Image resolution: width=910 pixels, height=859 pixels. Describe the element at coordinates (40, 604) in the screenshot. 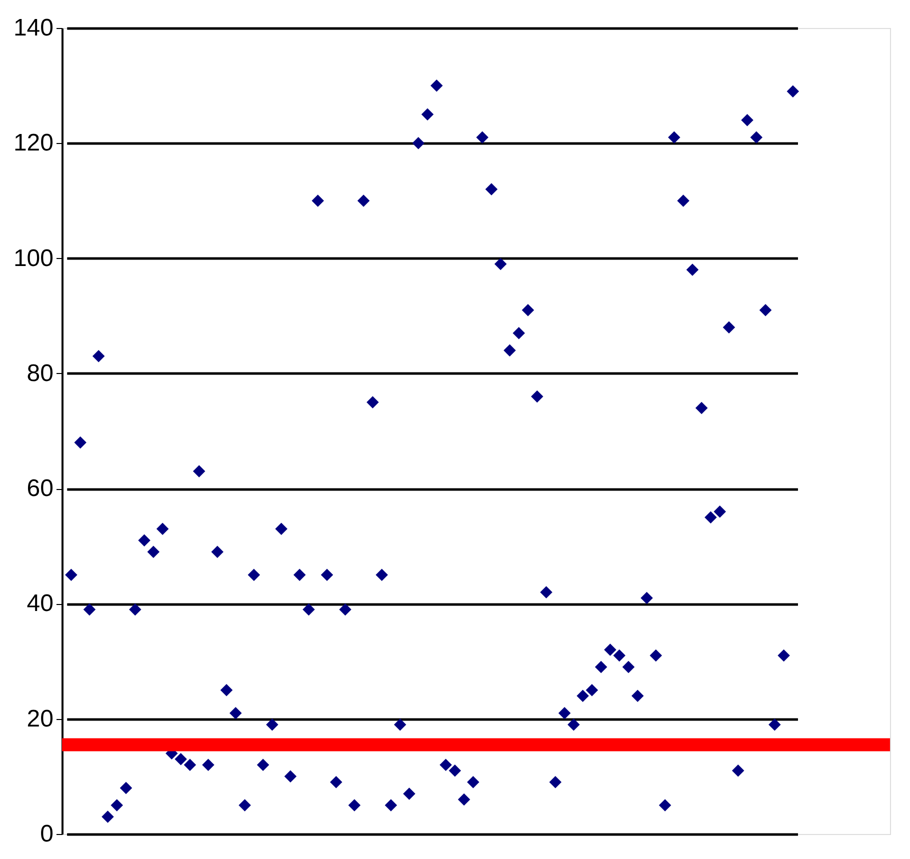

I see `y-tick-label: 40` at that location.